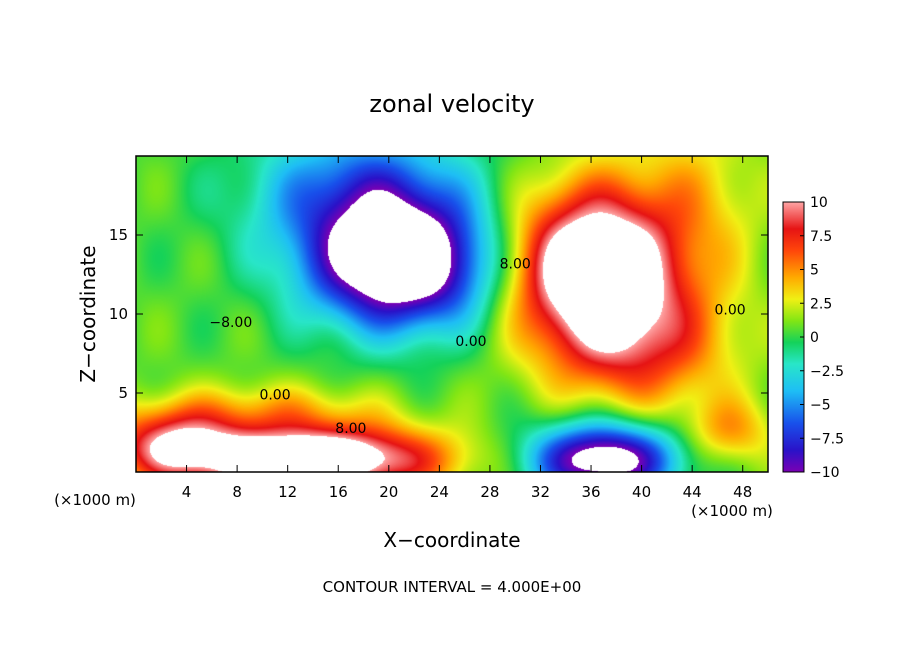  I want to click on y-tick-label: 15, so click(118, 235).